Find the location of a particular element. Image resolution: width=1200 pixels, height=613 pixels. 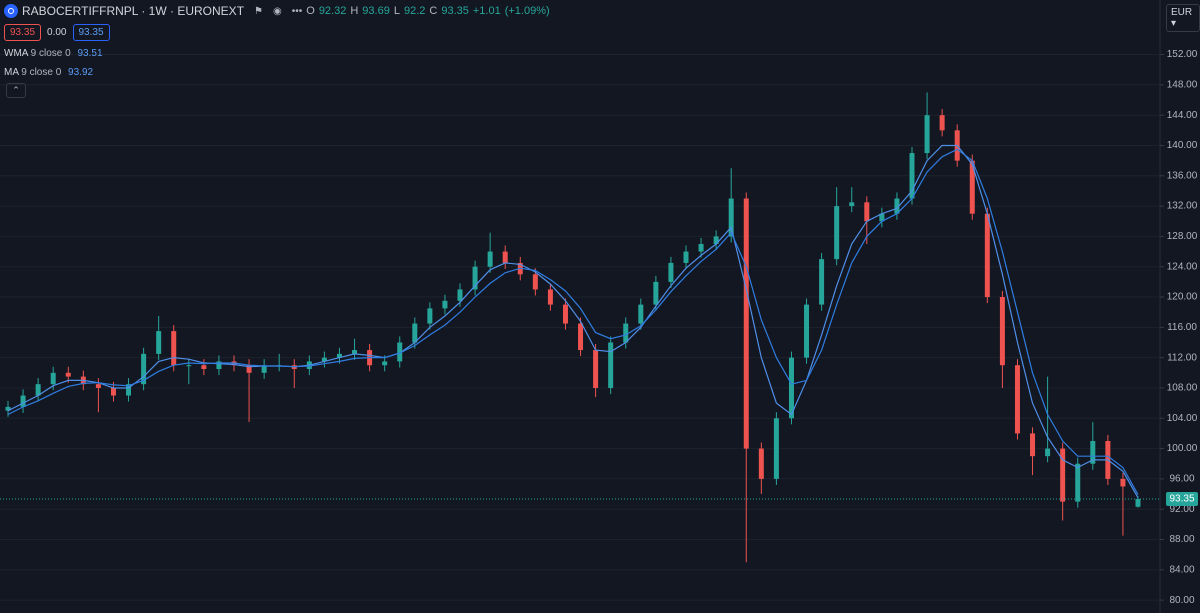

y-tick-label: 96.00 is located at coordinates (1181, 479).